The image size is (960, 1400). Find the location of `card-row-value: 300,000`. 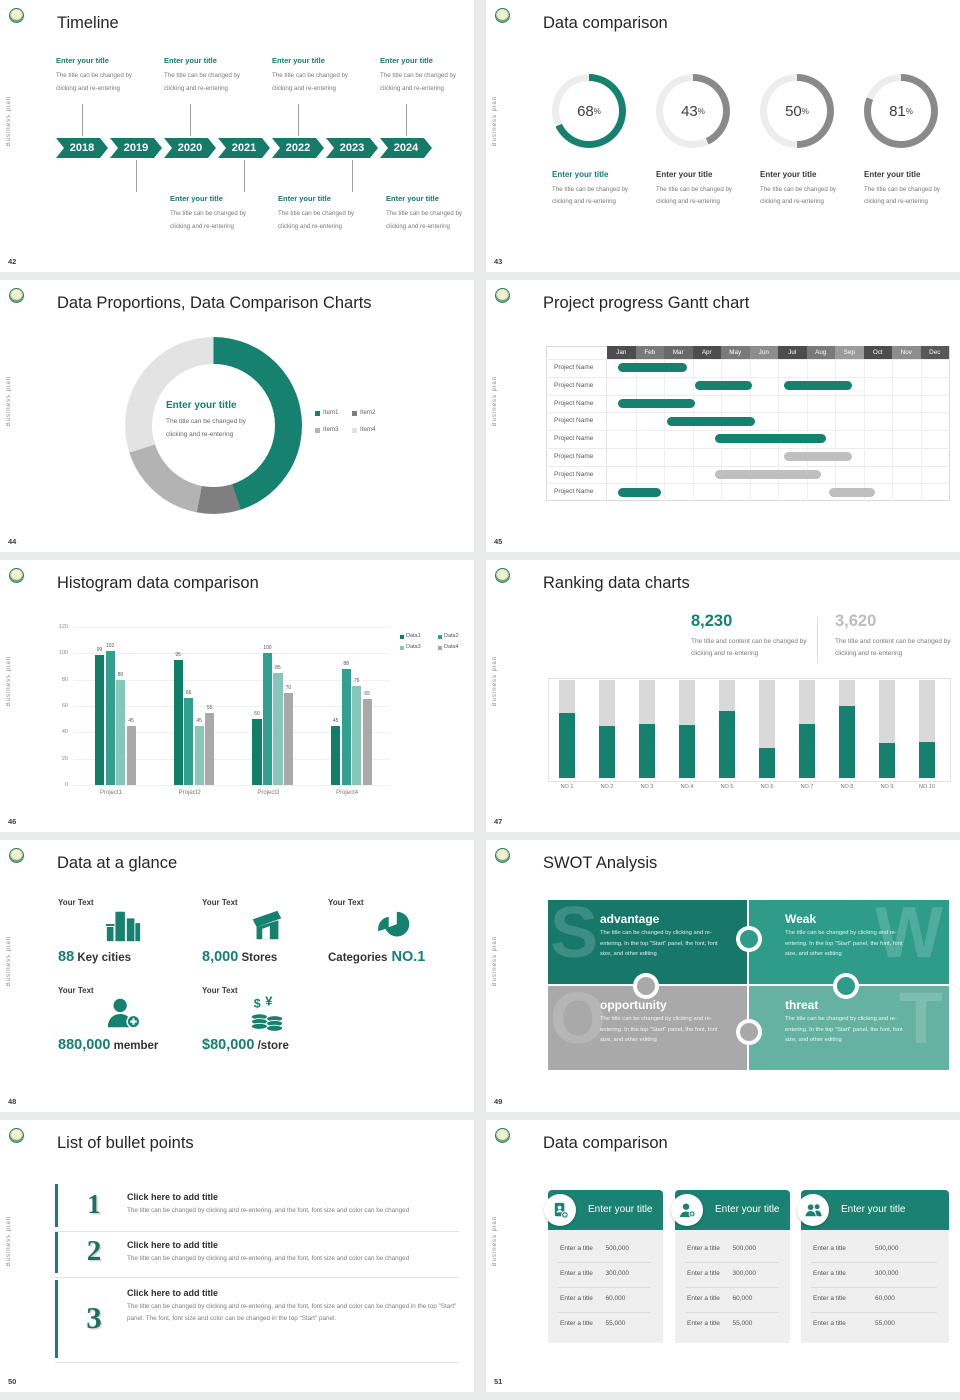

card-row-value: 300,000 is located at coordinates (887, 1273).